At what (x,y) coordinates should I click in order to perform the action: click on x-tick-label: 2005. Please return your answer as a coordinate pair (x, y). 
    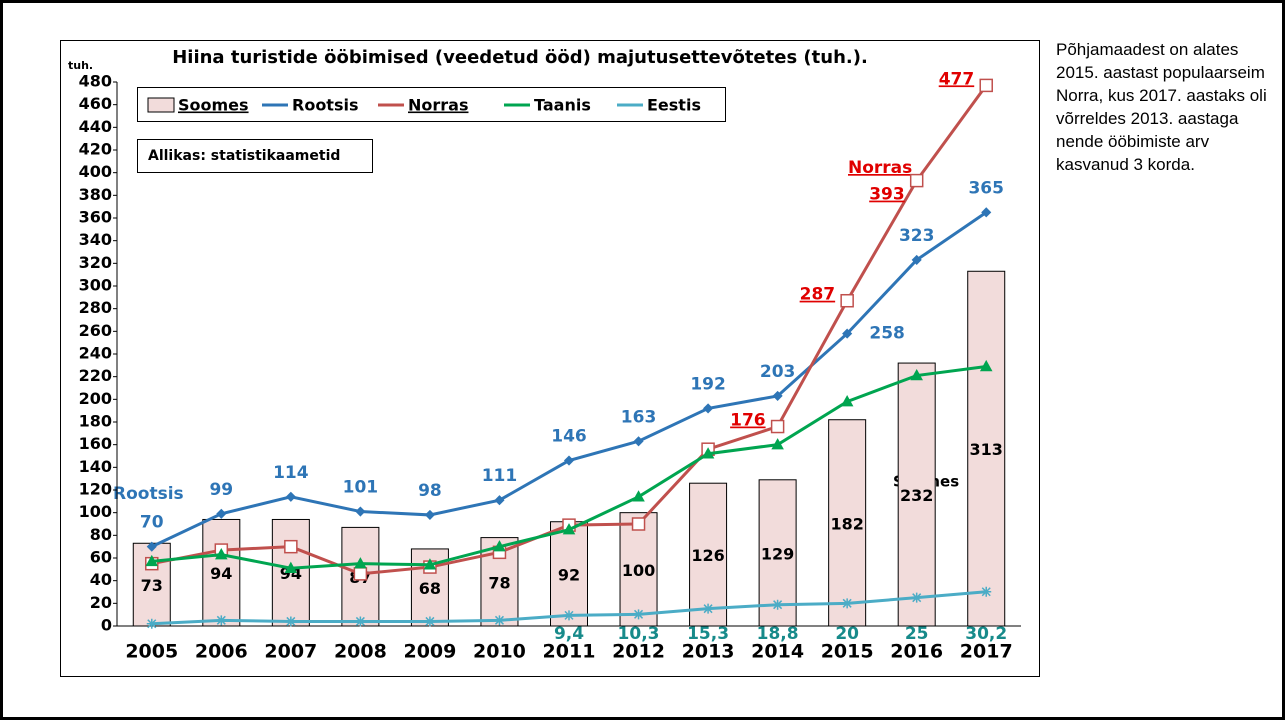
    Looking at the image, I should click on (151, 652).